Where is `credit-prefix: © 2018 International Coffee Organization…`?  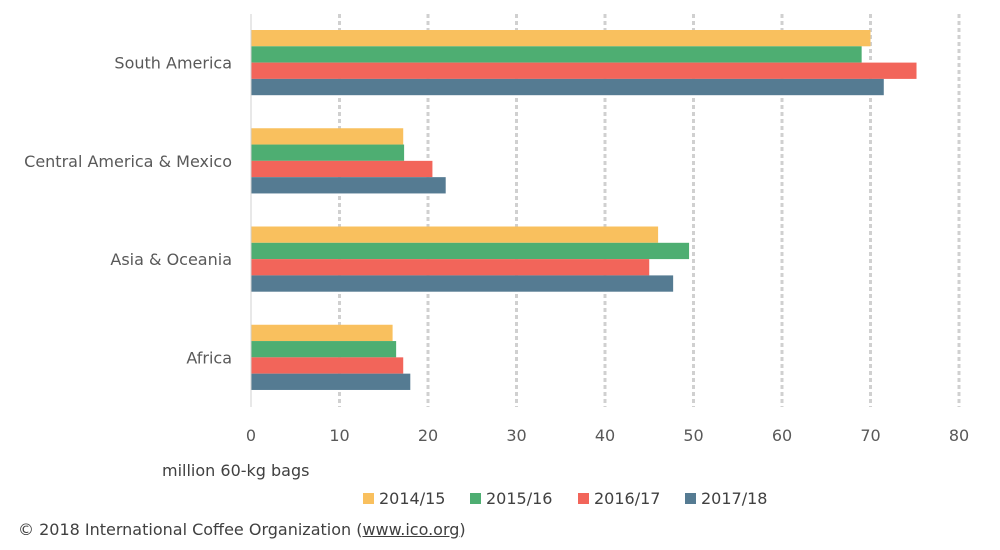 credit-prefix: © 2018 International Coffee Organization… is located at coordinates (190, 529).